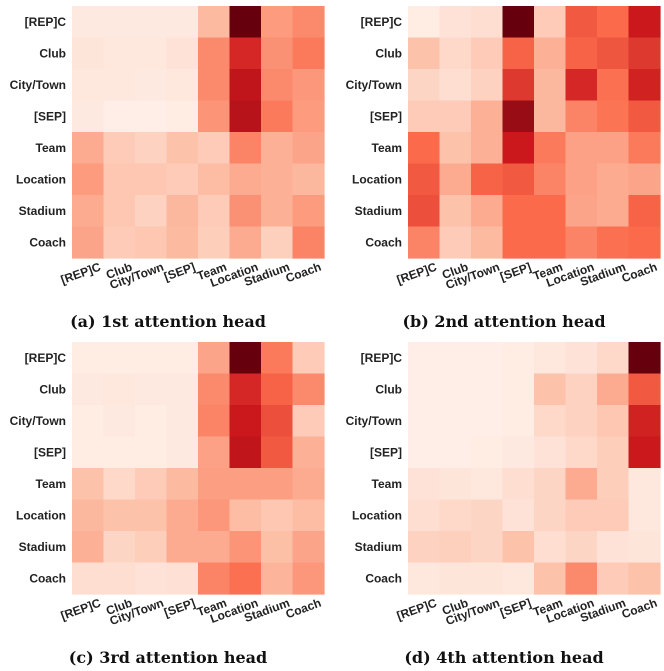 The height and width of the screenshot is (671, 664). I want to click on y-tick-label: City/Town, so click(374, 85).